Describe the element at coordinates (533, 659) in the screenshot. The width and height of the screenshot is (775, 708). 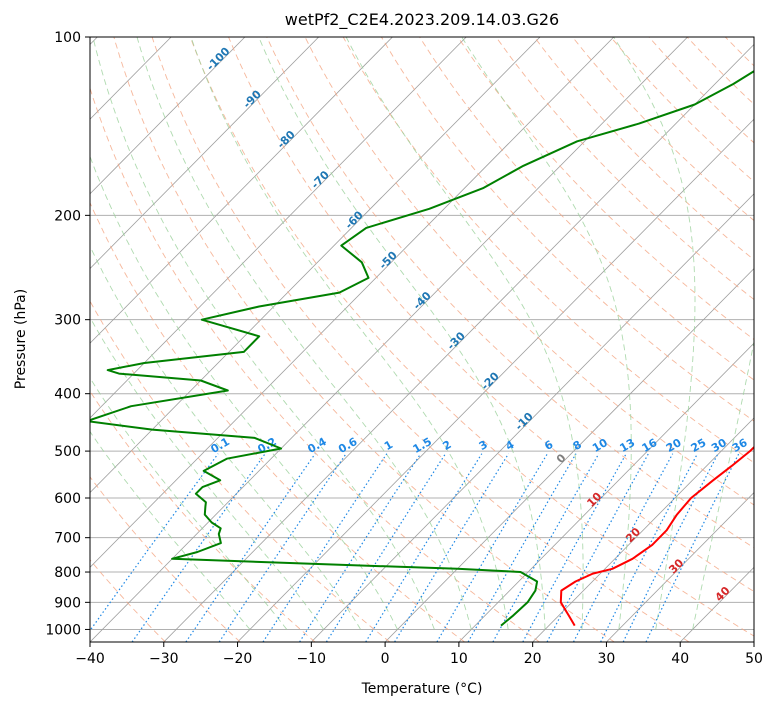
I see `x-tick-label: 20` at that location.